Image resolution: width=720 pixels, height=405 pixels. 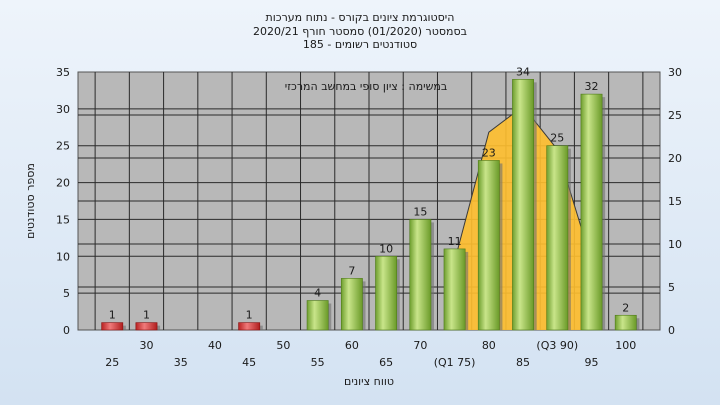 I want to click on title-line-1: היסטוגרמת ציונים בקורס - נתוח מערכות, so click(x=360, y=17).